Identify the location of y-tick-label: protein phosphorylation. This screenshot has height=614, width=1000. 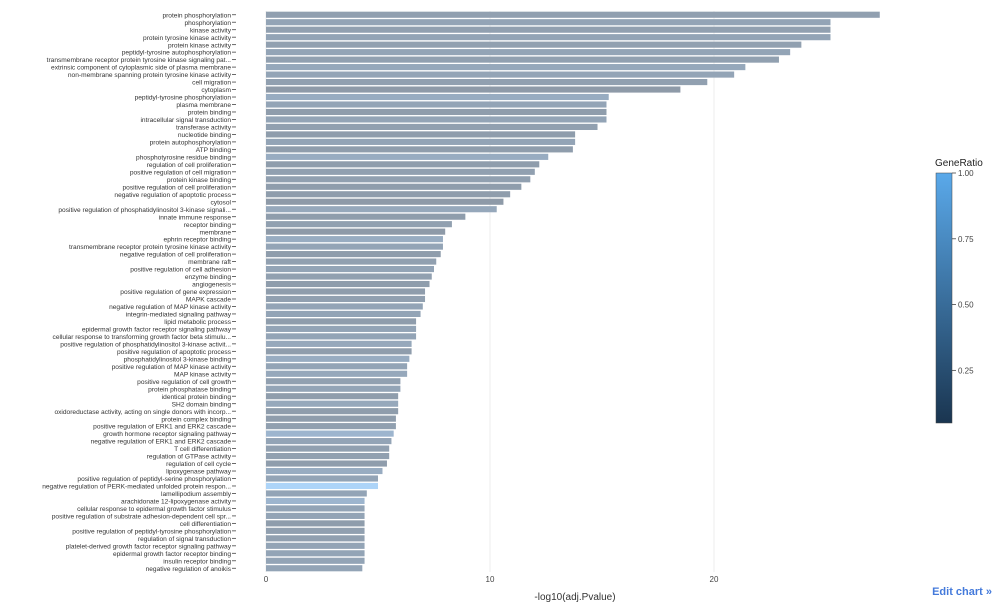
(196, 15).